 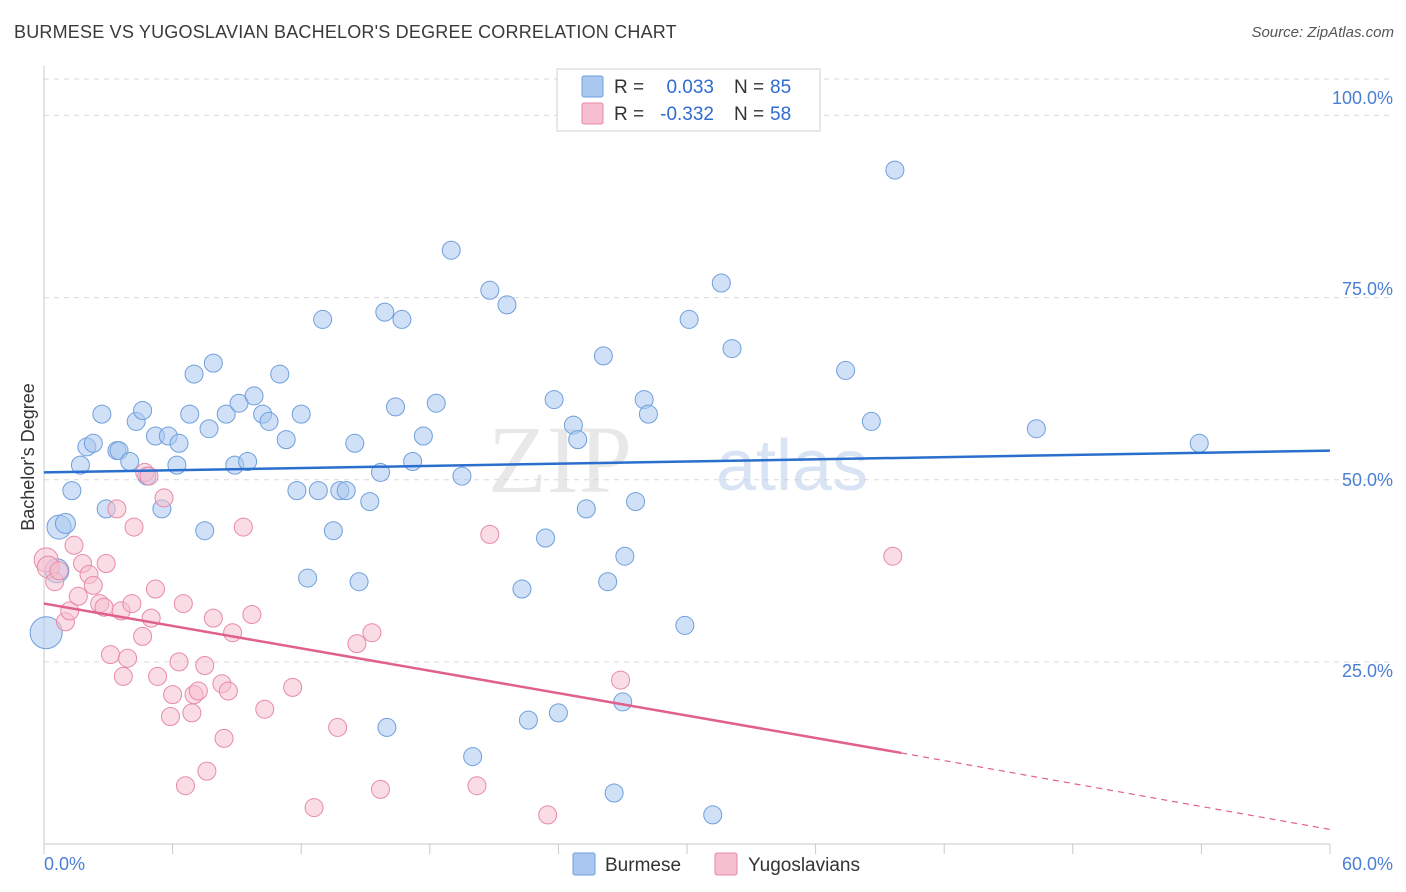 I want to click on legend-n-value-yugoslavians: 58, so click(x=780, y=114).